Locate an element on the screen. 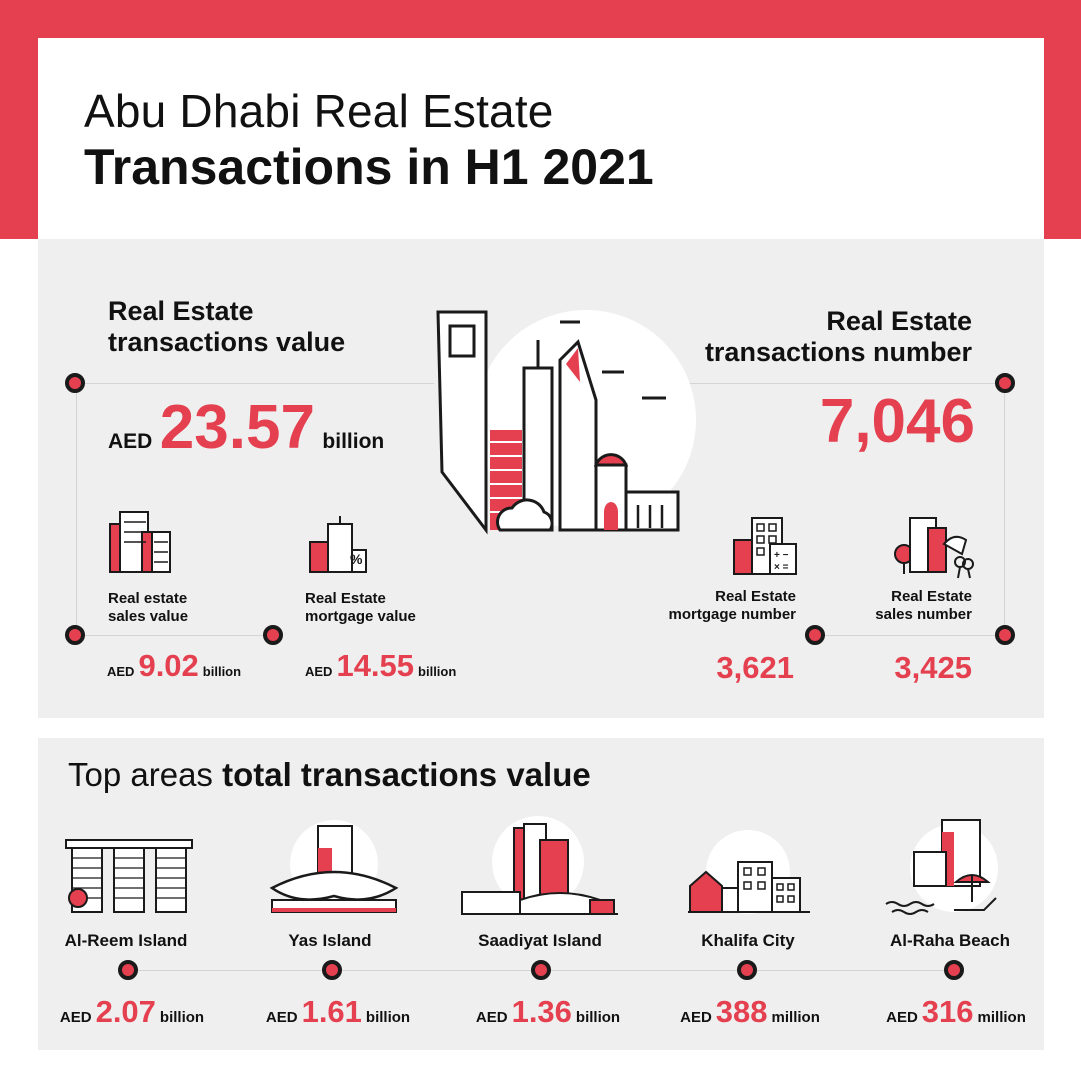 This screenshot has height=1080, width=1081. value-heading-line1: Real Estate is located at coordinates (181, 311).